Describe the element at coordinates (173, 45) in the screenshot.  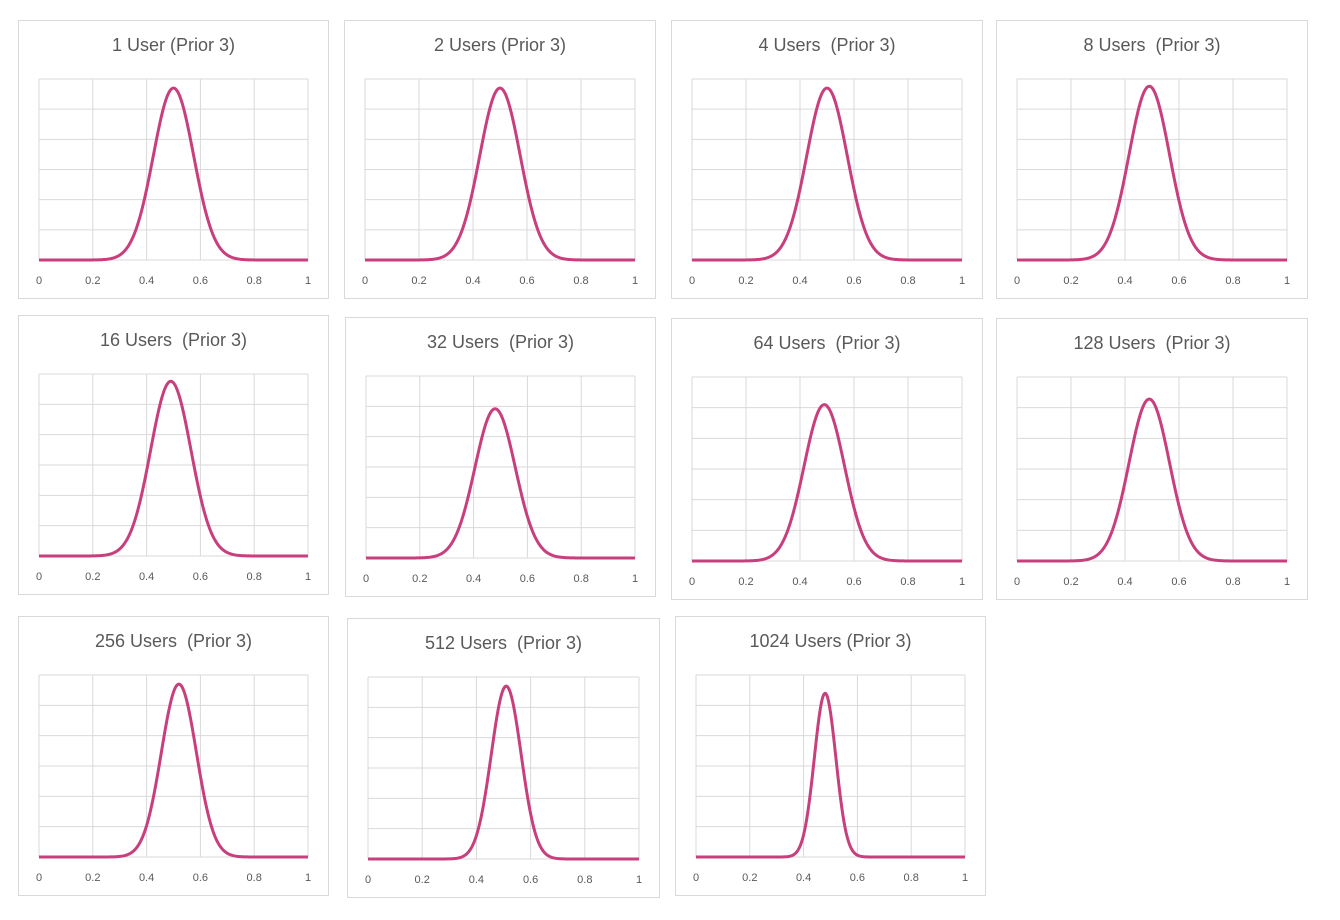
I see `chart-title: 1 User (Prior 3)` at that location.